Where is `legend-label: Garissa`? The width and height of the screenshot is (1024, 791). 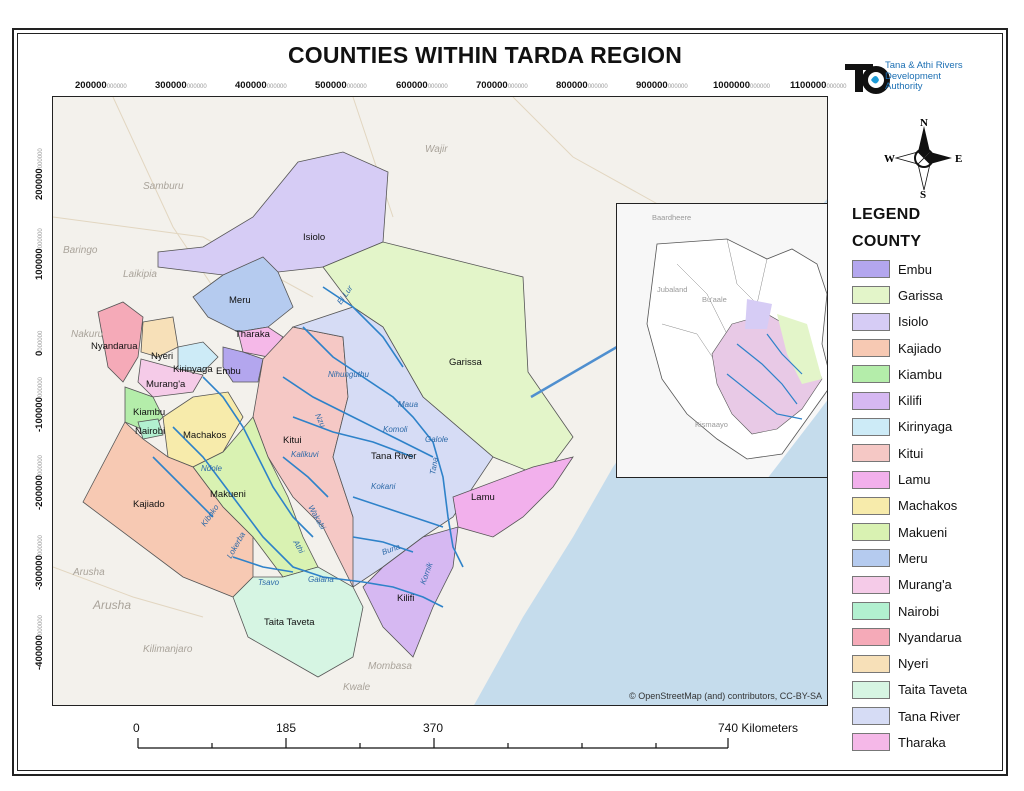 legend-label: Garissa is located at coordinates (920, 295).